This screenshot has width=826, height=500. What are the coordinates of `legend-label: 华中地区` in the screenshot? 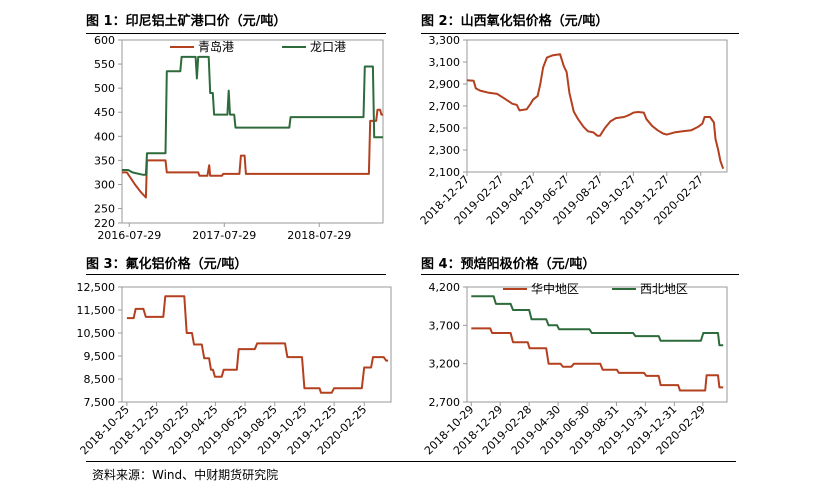 It's located at (555, 288).